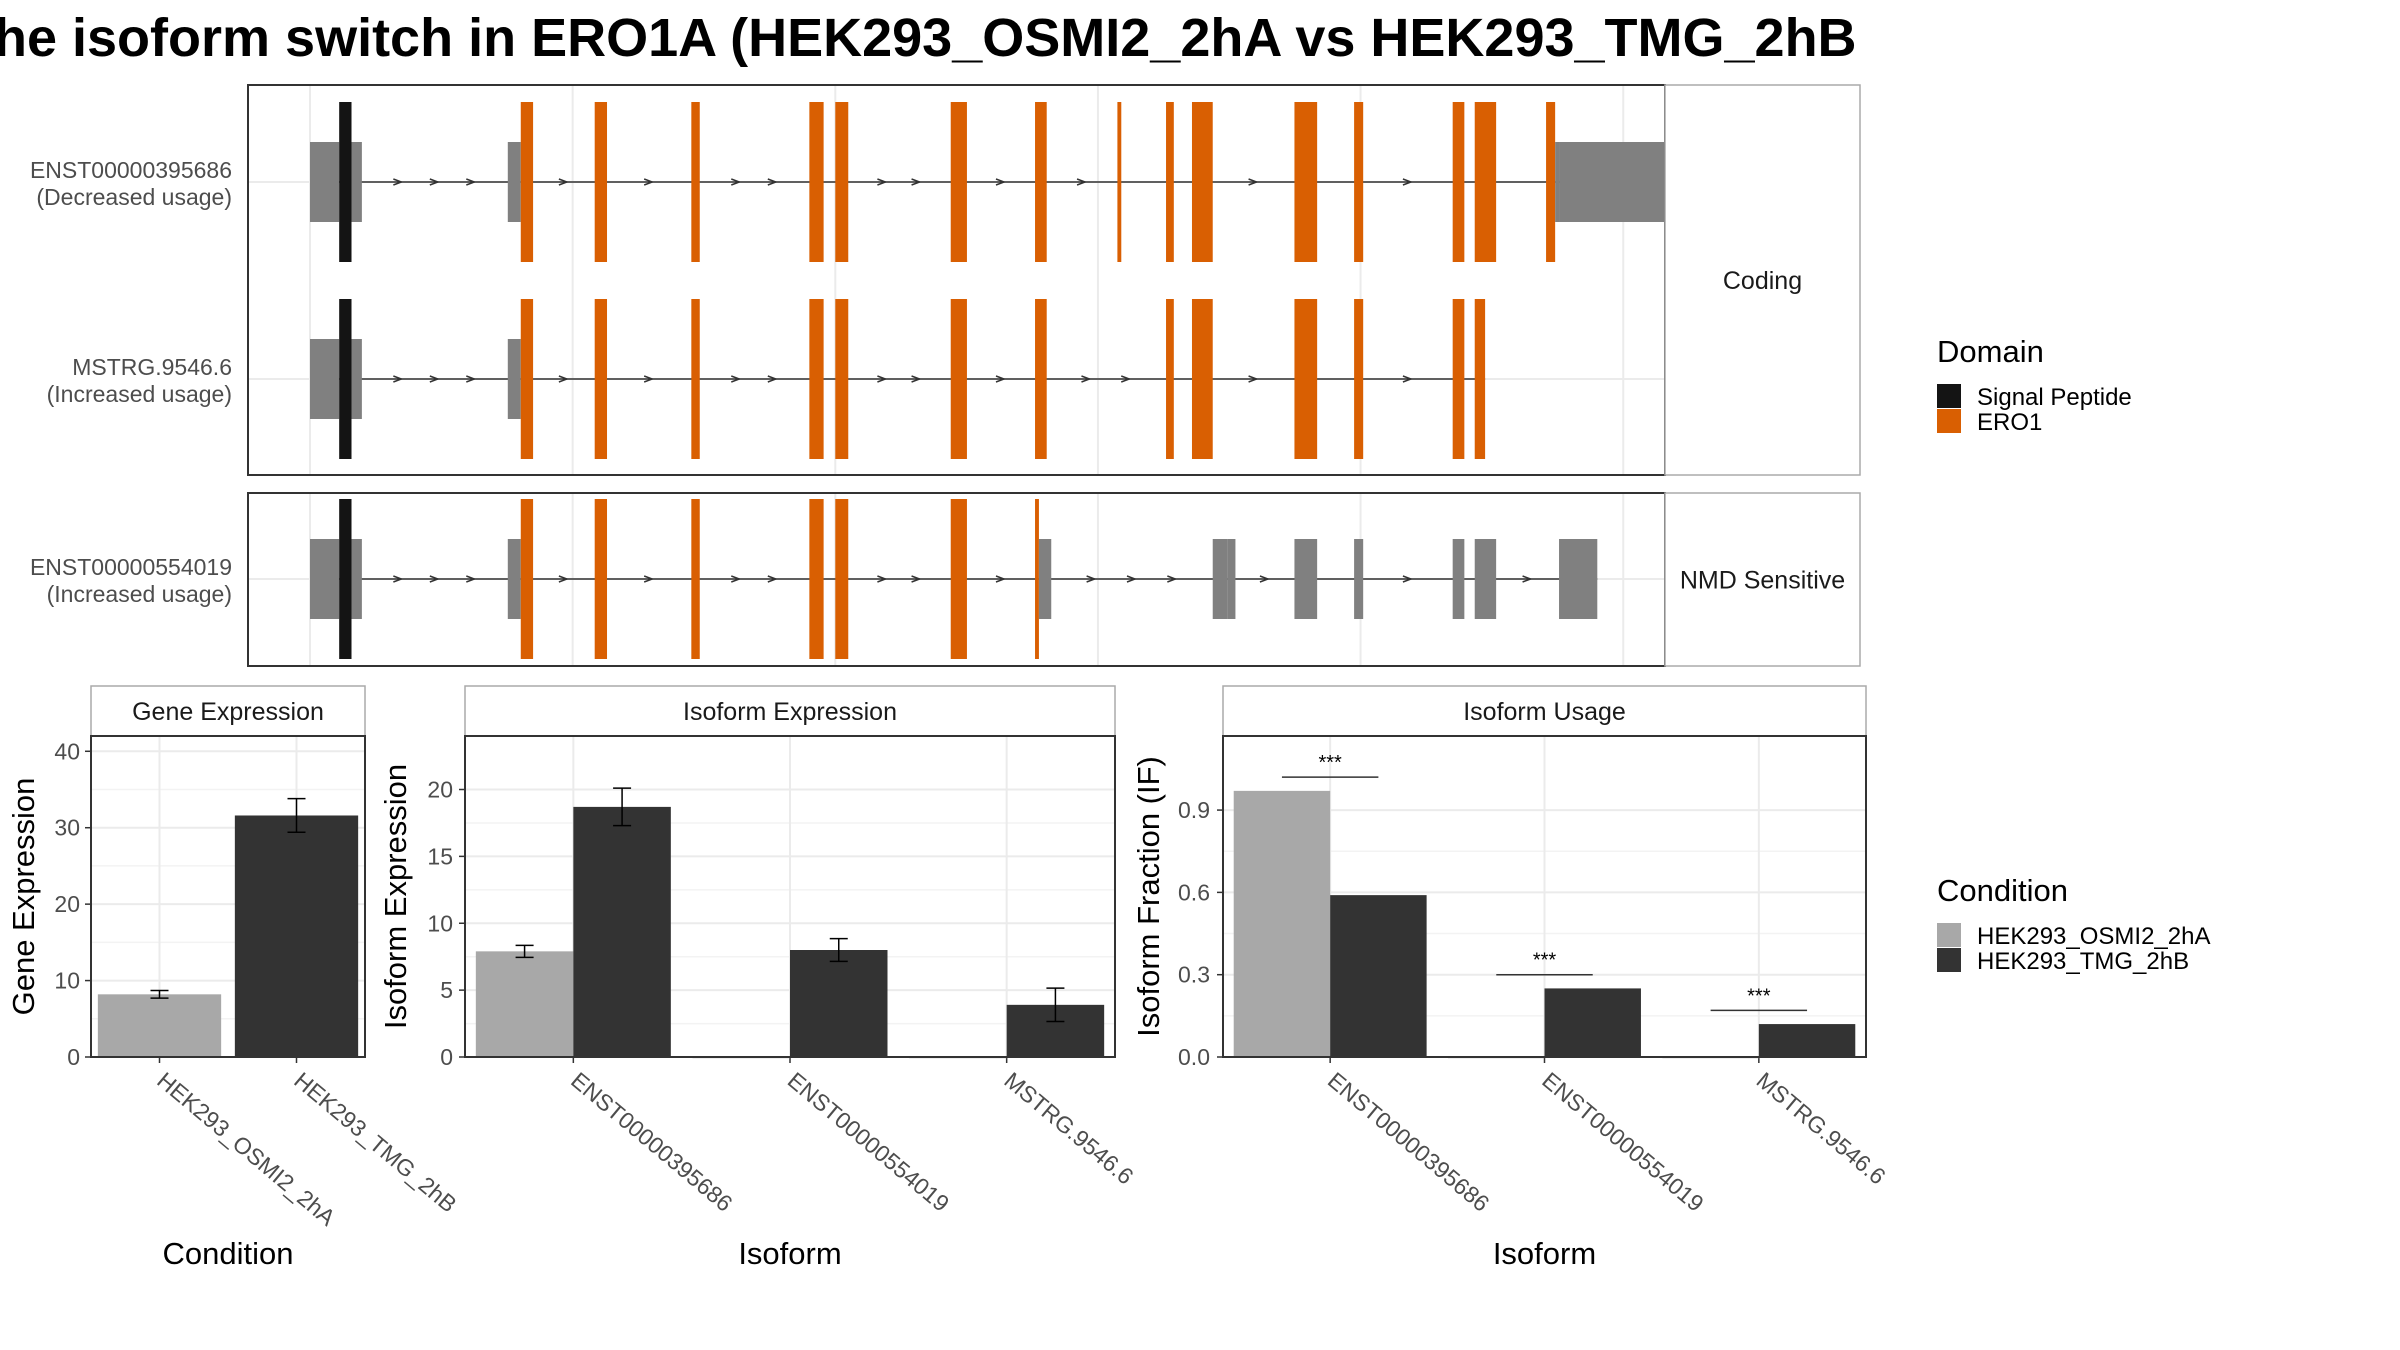  I want to click on y-tick-label: 40, so click(67, 751).